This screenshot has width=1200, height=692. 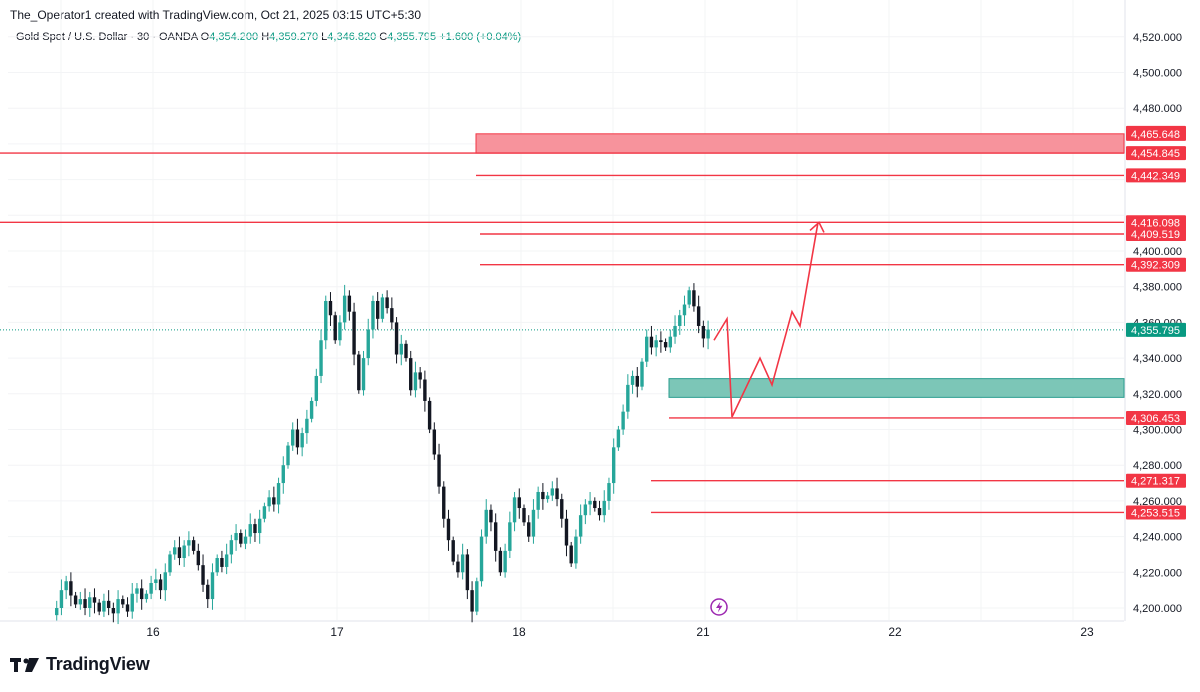 What do you see at coordinates (620, 632) in the screenshot?
I see `x-axis: 16 17 18 21 22 23` at bounding box center [620, 632].